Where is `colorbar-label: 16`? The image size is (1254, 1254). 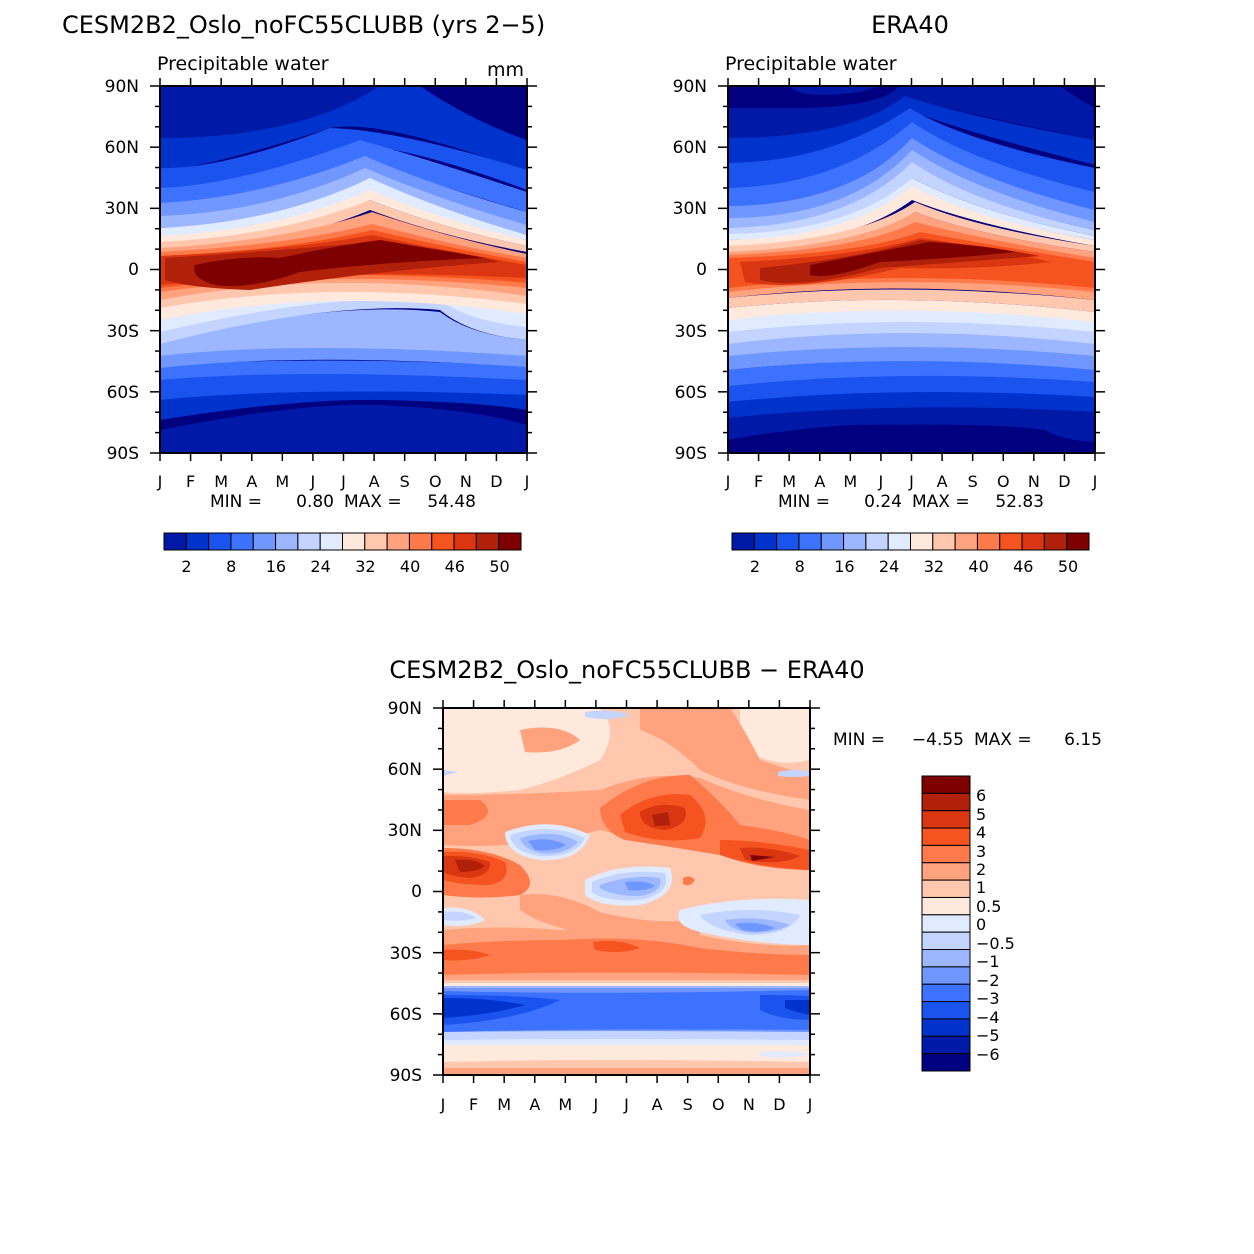 colorbar-label: 16 is located at coordinates (276, 566).